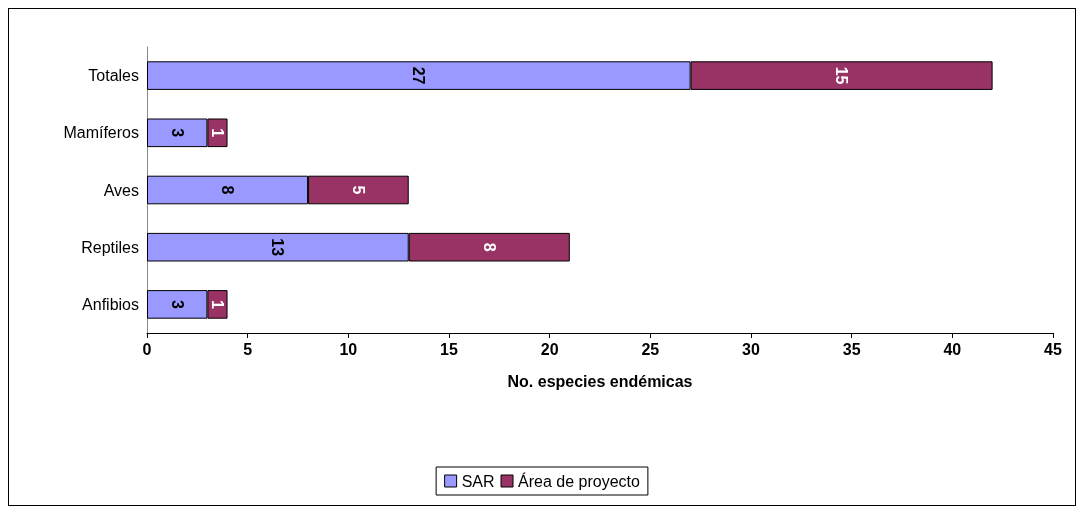  Describe the element at coordinates (348, 349) in the screenshot. I see `x-tick-label: 10` at that location.